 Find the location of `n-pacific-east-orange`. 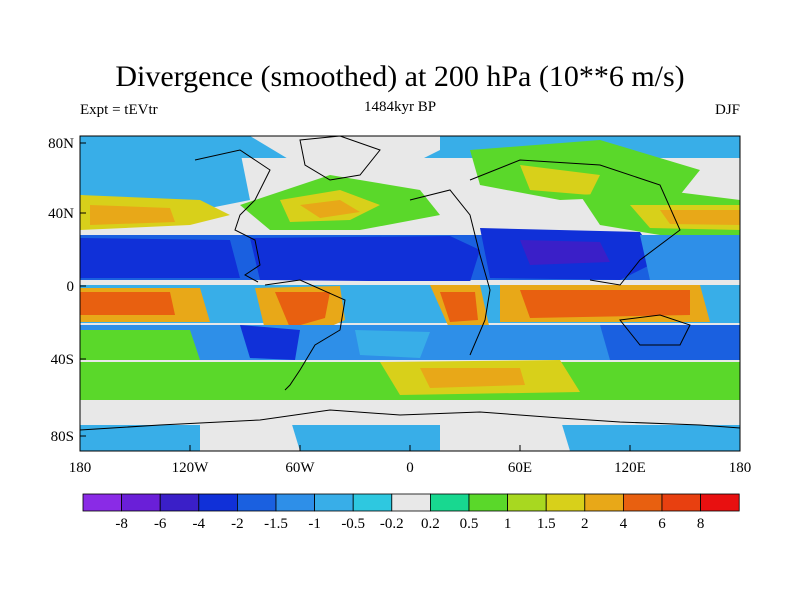

n-pacific-east-orange is located at coordinates (700, 217).